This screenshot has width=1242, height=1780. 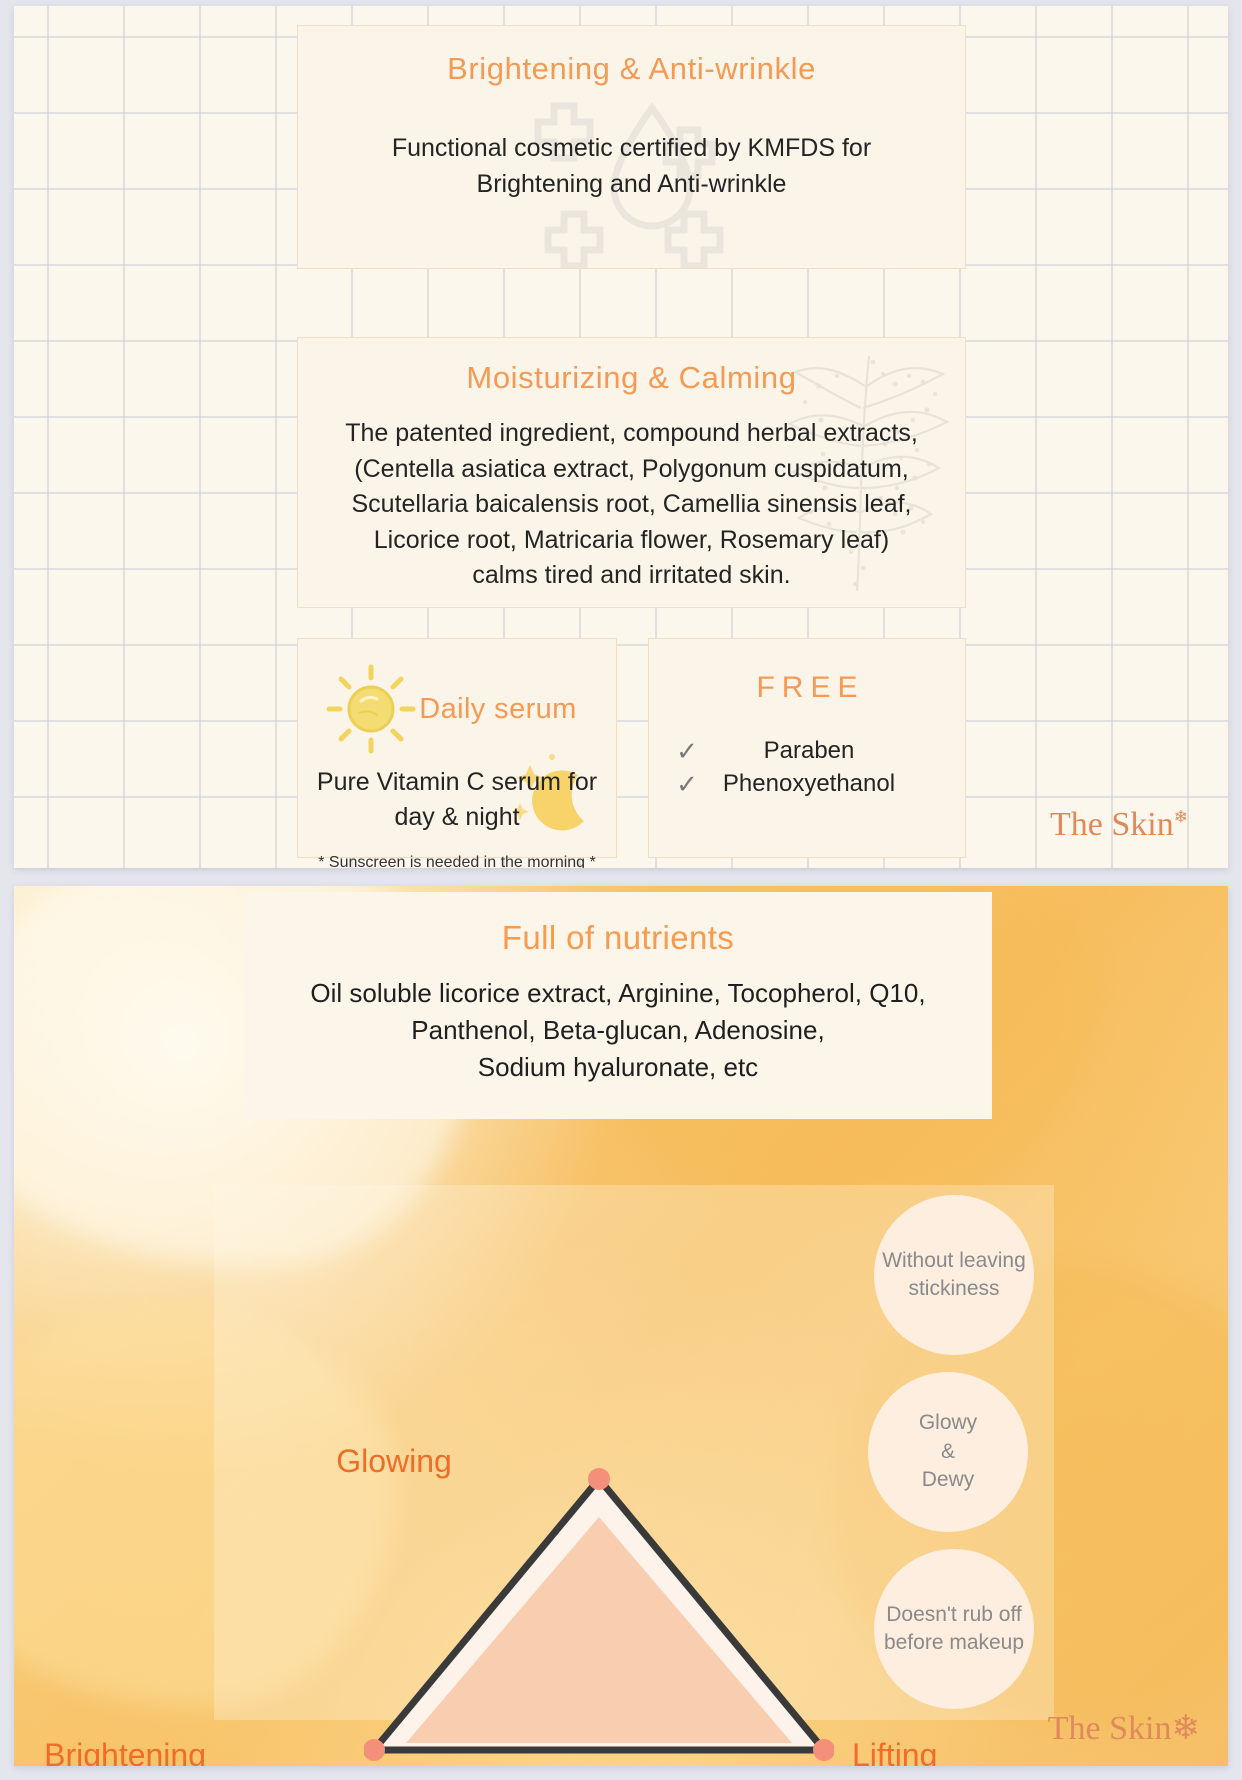 What do you see at coordinates (599, 1614) in the screenshot?
I see `triangle-shape` at bounding box center [599, 1614].